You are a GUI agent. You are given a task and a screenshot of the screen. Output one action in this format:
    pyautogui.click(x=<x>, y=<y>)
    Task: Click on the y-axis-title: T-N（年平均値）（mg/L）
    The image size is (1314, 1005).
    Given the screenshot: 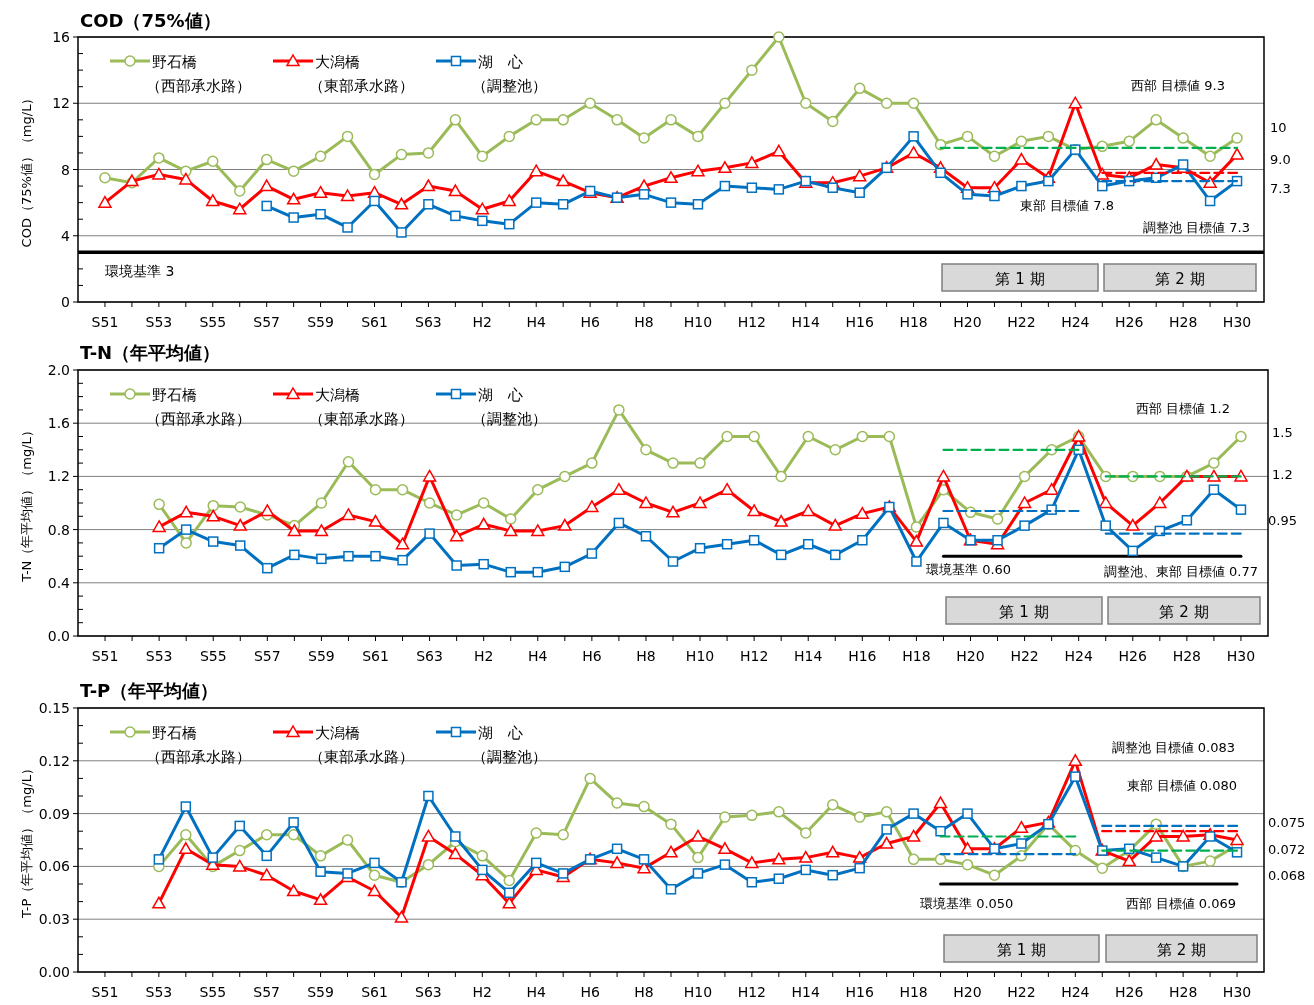 What is the action you would take?
    pyautogui.click(x=26, y=503)
    